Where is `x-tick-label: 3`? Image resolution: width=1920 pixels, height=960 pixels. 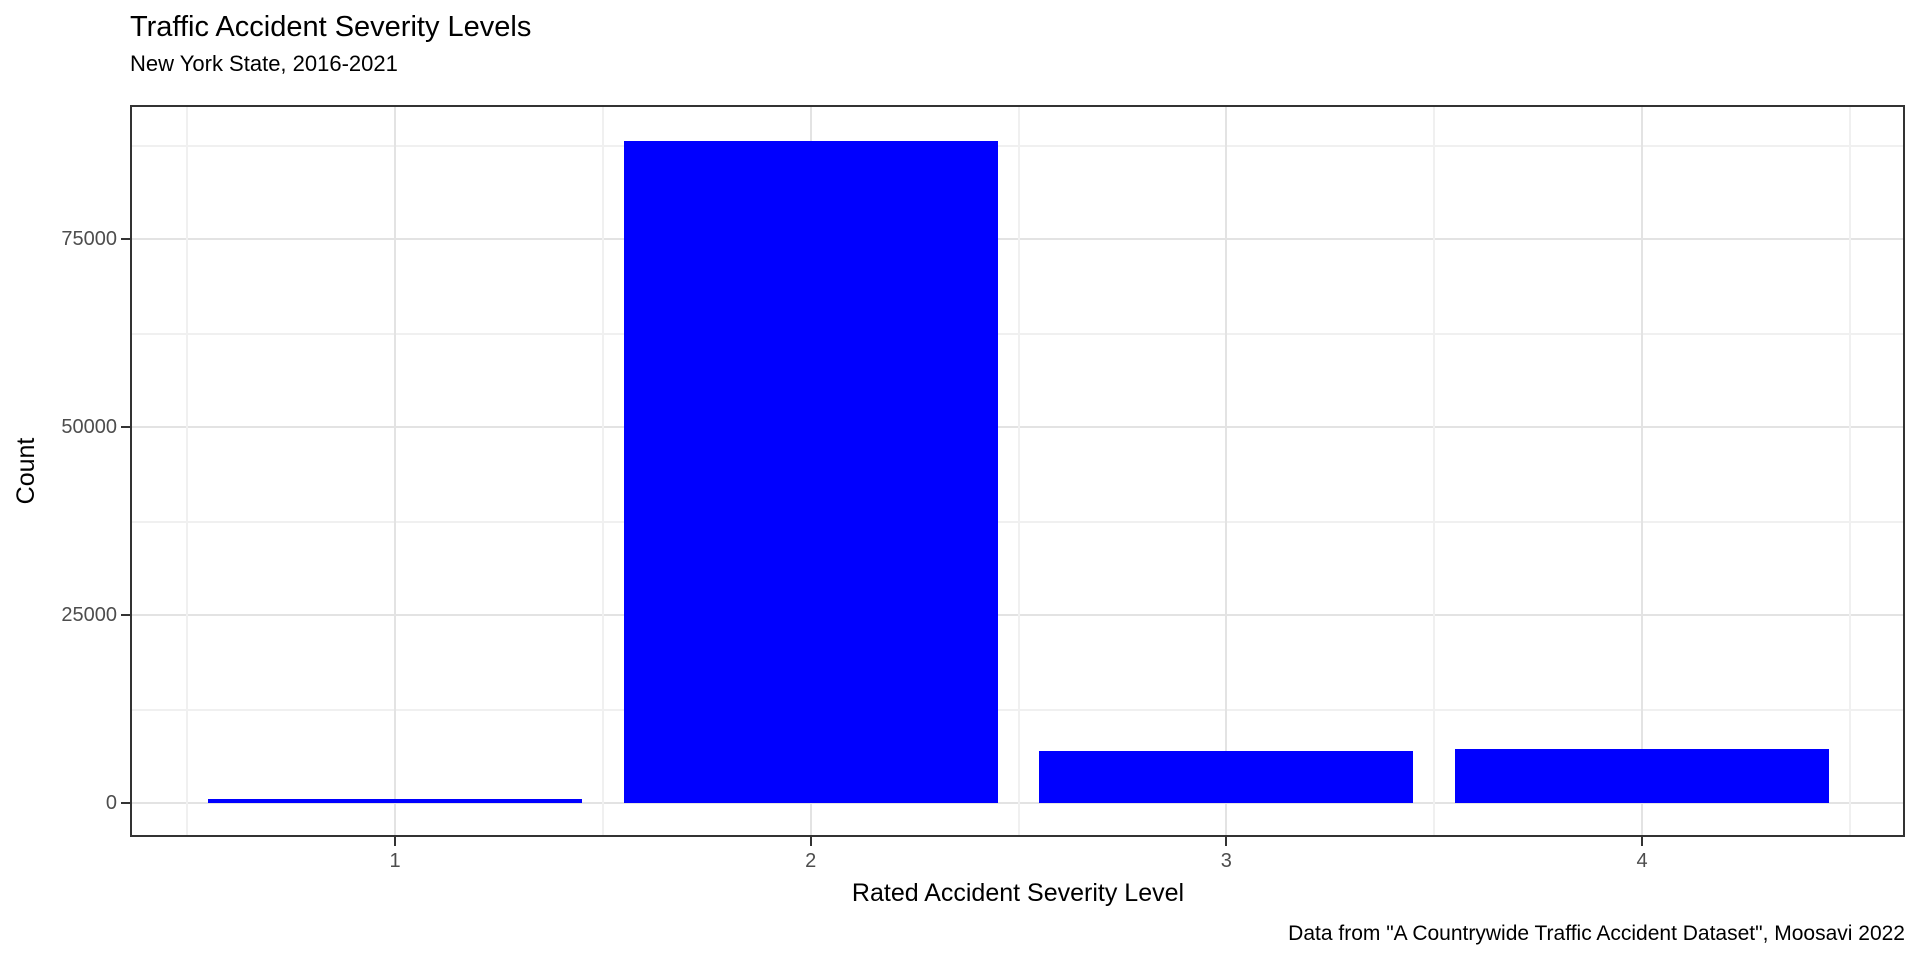 x-tick-label: 3 is located at coordinates (1226, 861).